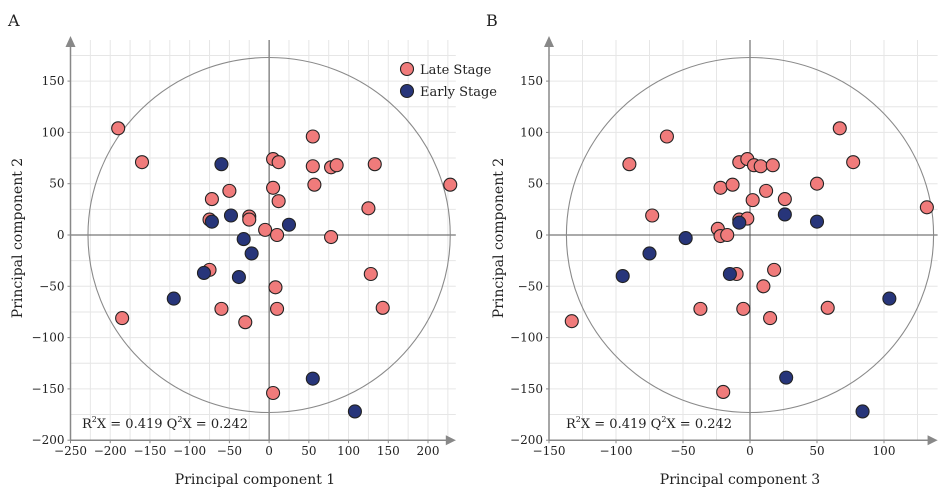 Image resolution: width=940 pixels, height=489 pixels. I want to click on y-tick-label: −100, so click(48, 338).